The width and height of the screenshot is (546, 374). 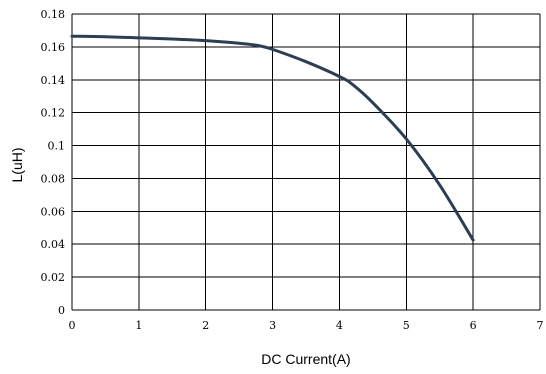 What do you see at coordinates (53, 277) in the screenshot?
I see `y-tick-label: 0.02` at bounding box center [53, 277].